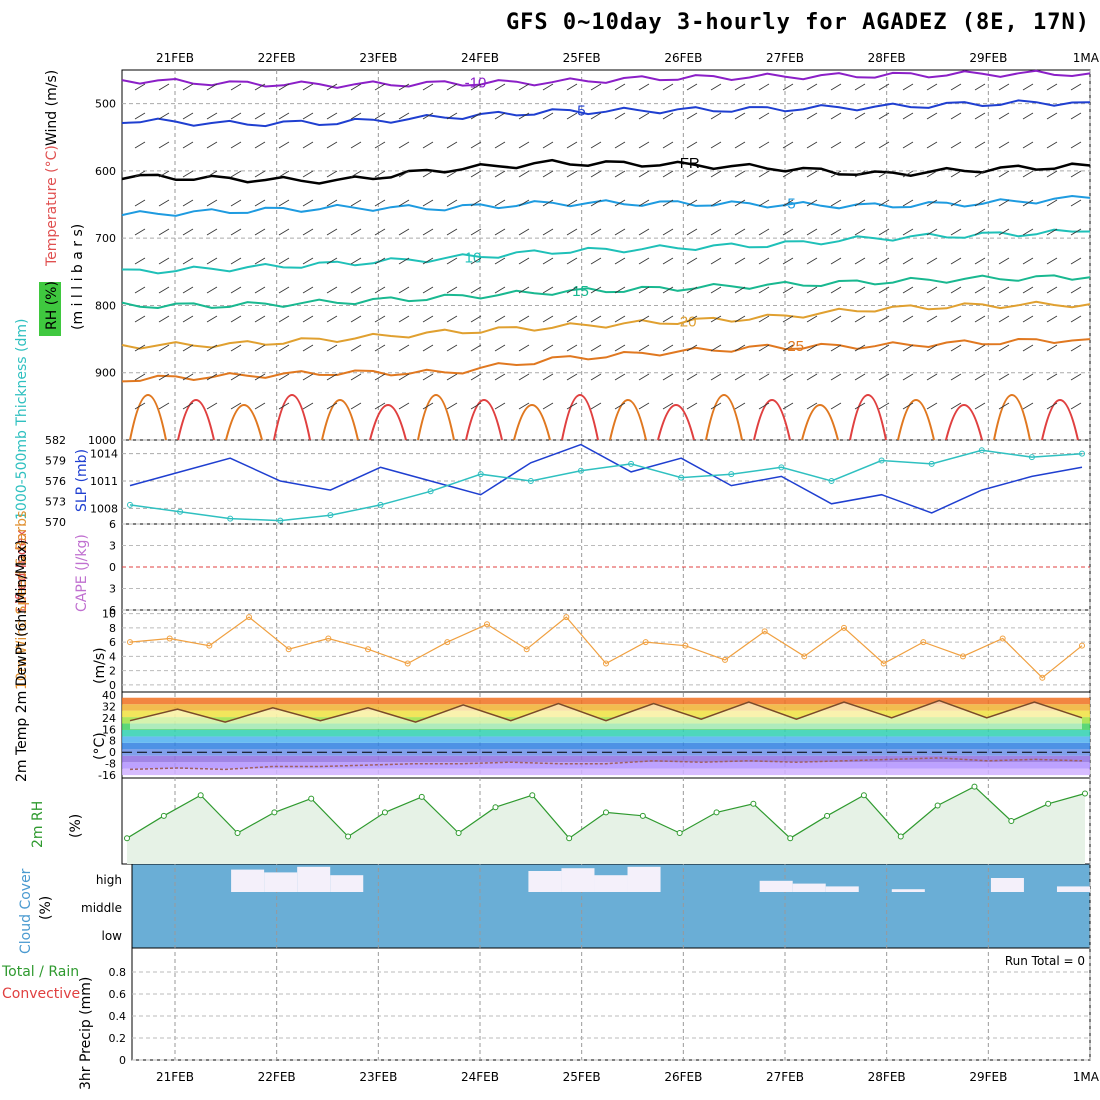 Image resolution: width=1100 pixels, height=1100 pixels. What do you see at coordinates (887, 1077) in the screenshot?
I see `date-label-bottom: 28FEB` at bounding box center [887, 1077].